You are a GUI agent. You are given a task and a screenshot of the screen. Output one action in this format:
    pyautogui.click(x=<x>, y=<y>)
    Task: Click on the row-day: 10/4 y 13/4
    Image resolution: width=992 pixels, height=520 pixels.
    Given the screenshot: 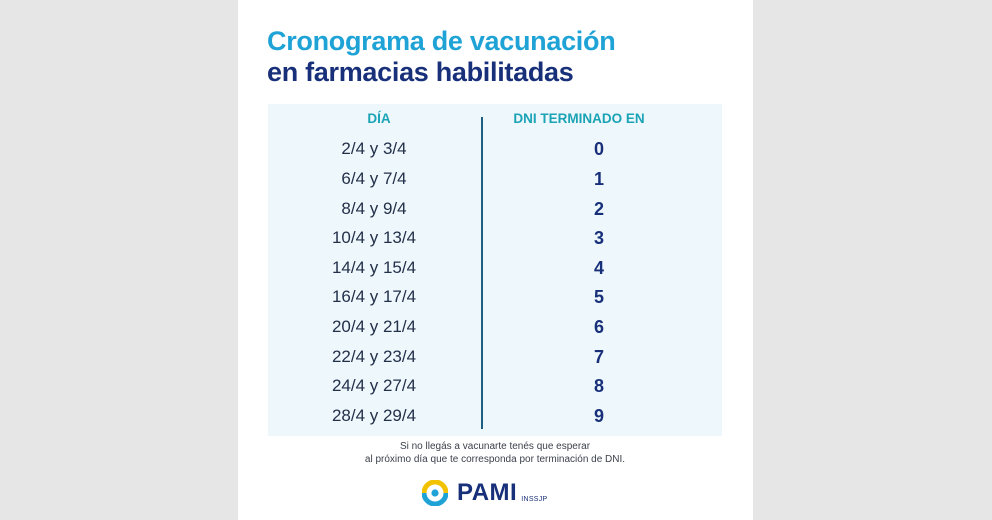 What is the action you would take?
    pyautogui.click(x=374, y=237)
    